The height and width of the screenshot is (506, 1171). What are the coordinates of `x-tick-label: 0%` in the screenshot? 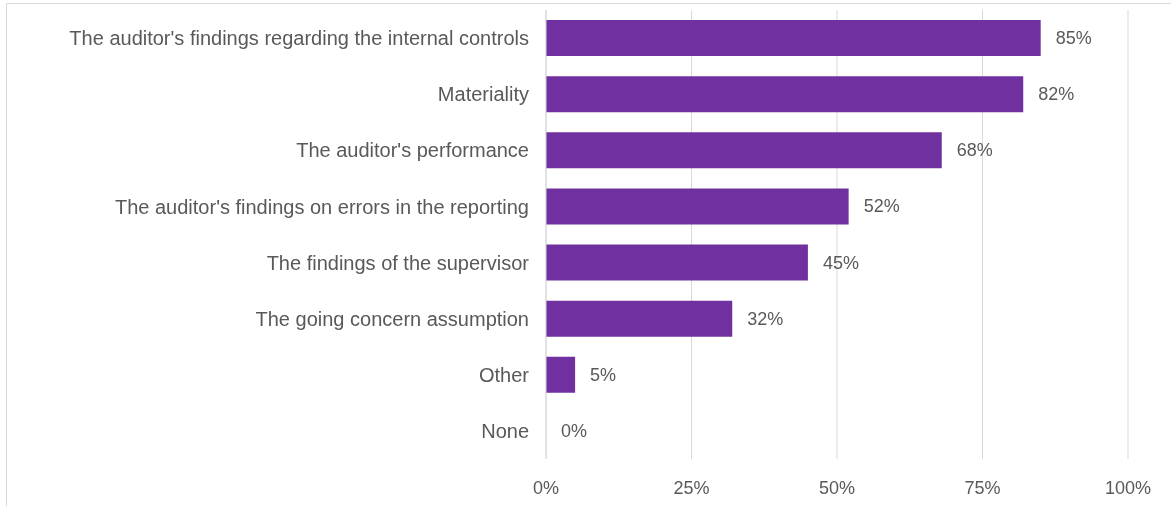 It's located at (546, 487).